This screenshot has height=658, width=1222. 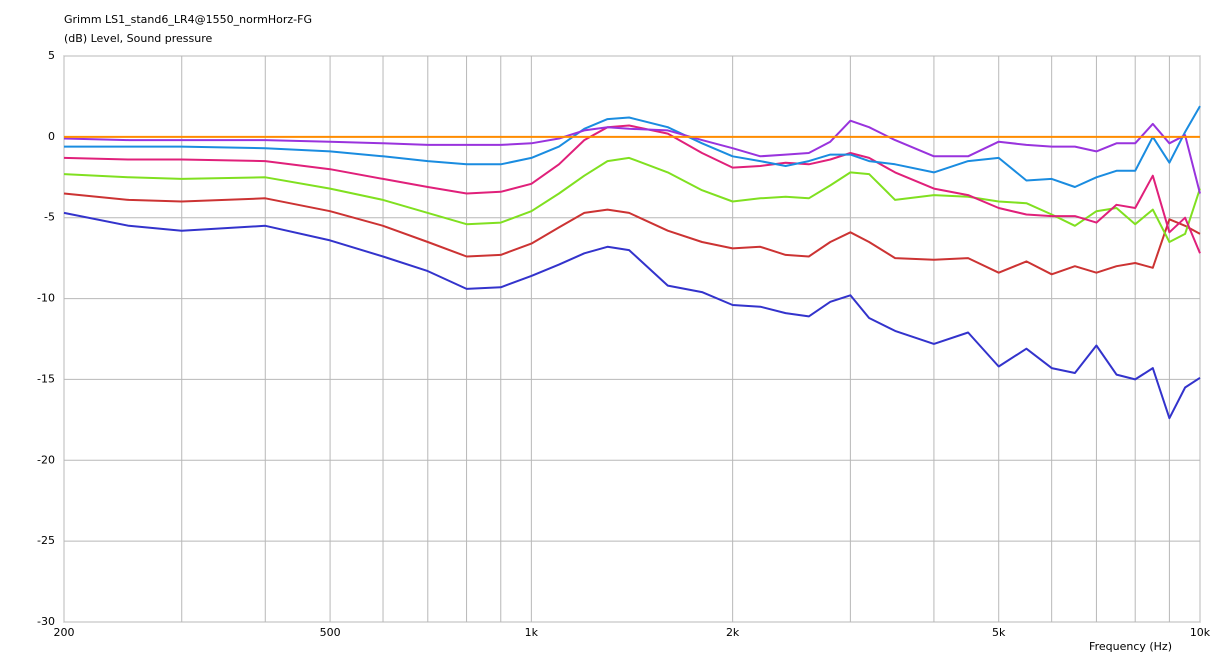 What do you see at coordinates (999, 632) in the screenshot?
I see `x-tick-label: 5k` at bounding box center [999, 632].